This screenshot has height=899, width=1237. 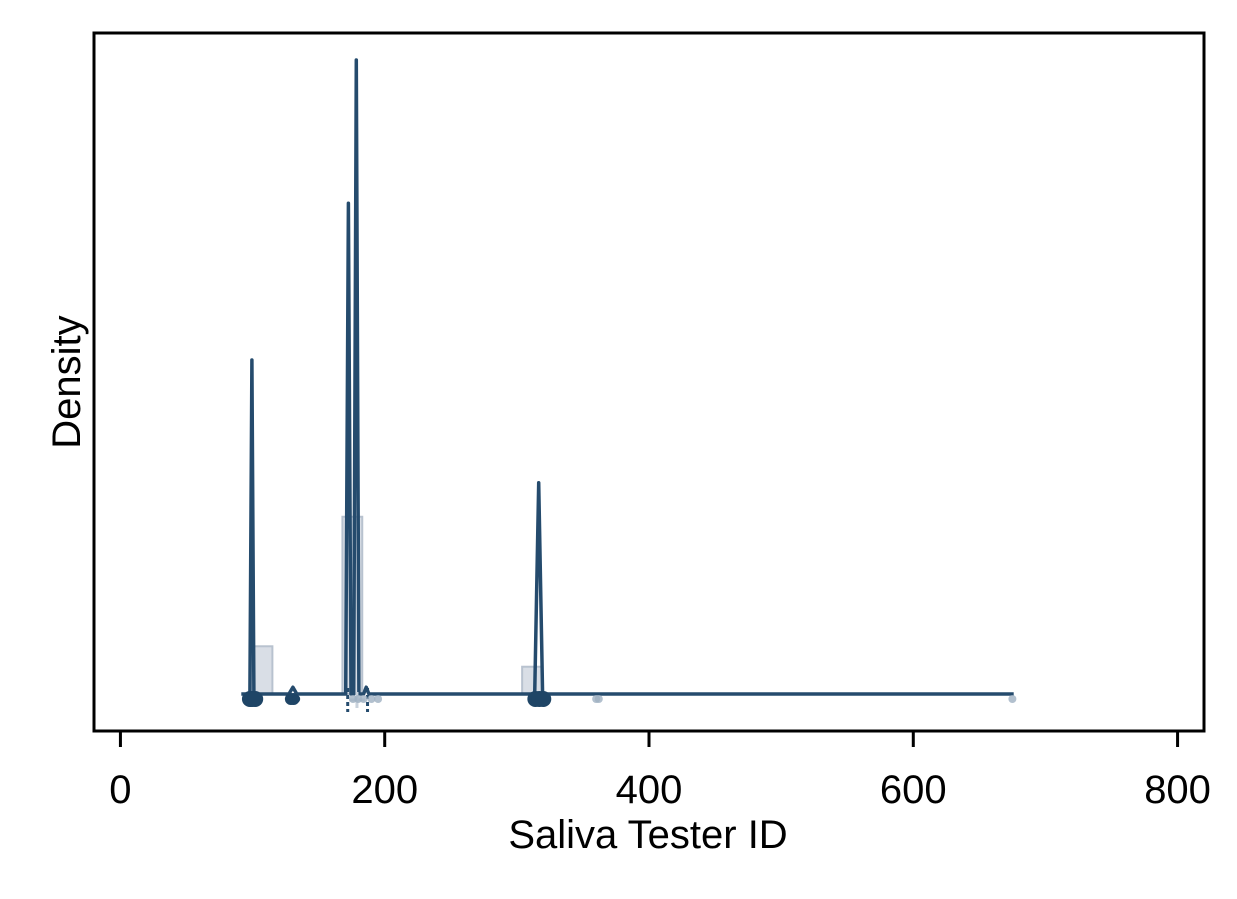 What do you see at coordinates (384, 790) in the screenshot?
I see `x-tick-label-1: 200` at bounding box center [384, 790].